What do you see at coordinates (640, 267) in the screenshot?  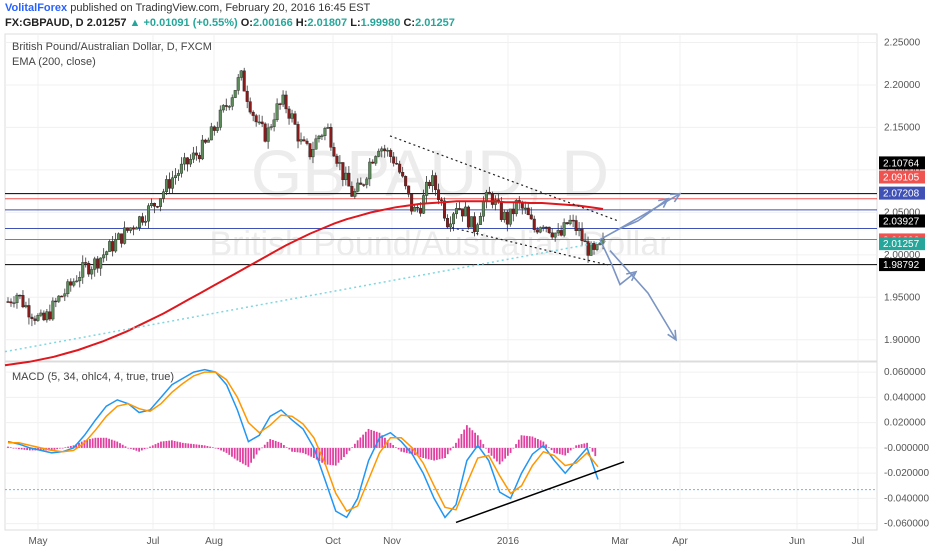 I see `projection-arrows` at bounding box center [640, 267].